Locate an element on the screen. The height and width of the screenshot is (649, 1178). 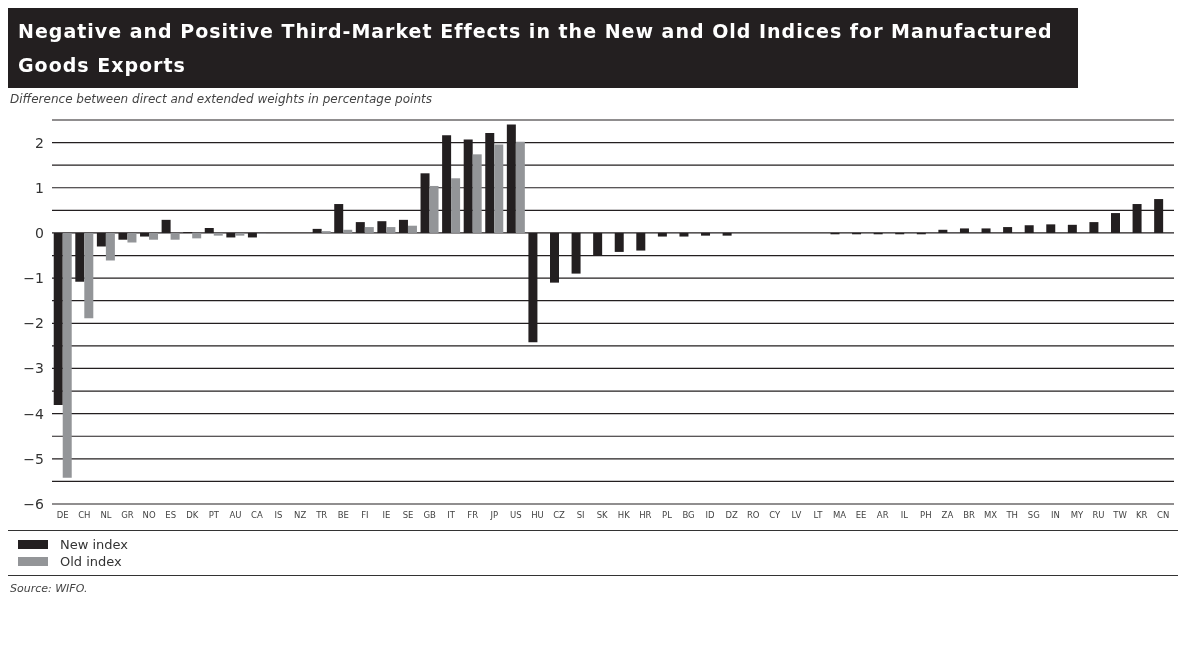
x-tick-label: HK is located at coordinates (624, 515).